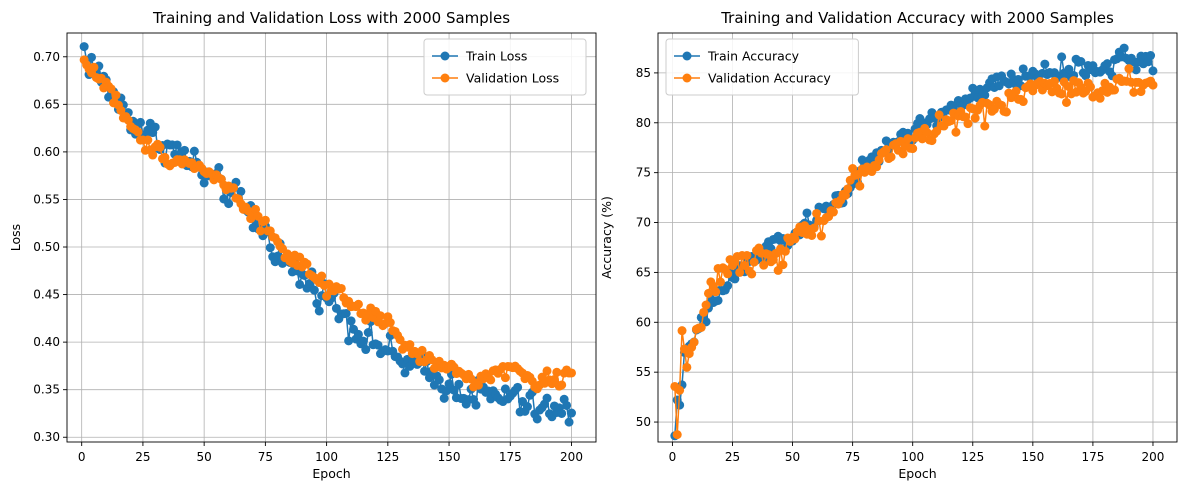 This screenshot has width=1189, height=490. I want to click on y-tick-label: 0.55, so click(46, 199).